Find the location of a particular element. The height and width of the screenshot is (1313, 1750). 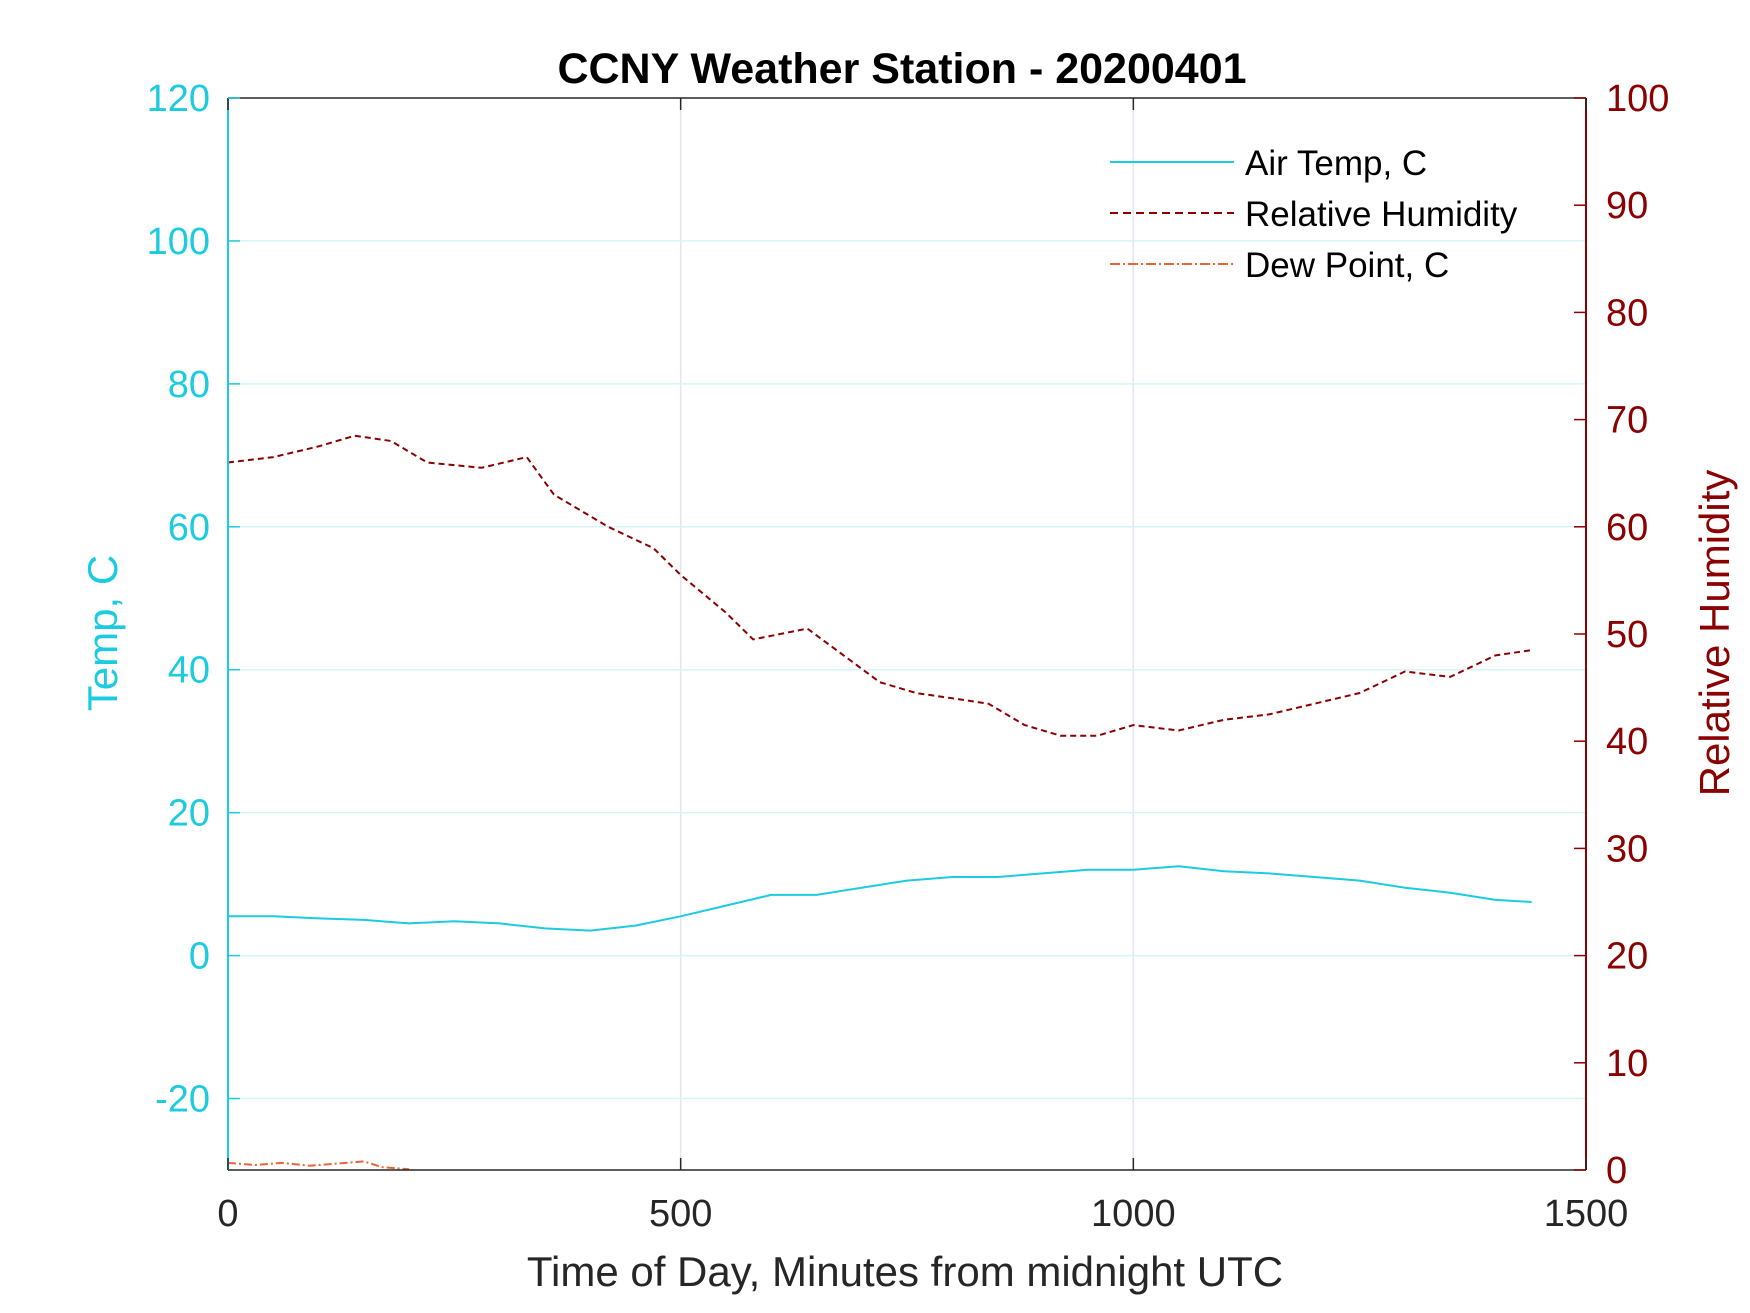

right-y-tick-label: 10 is located at coordinates (1627, 1064).